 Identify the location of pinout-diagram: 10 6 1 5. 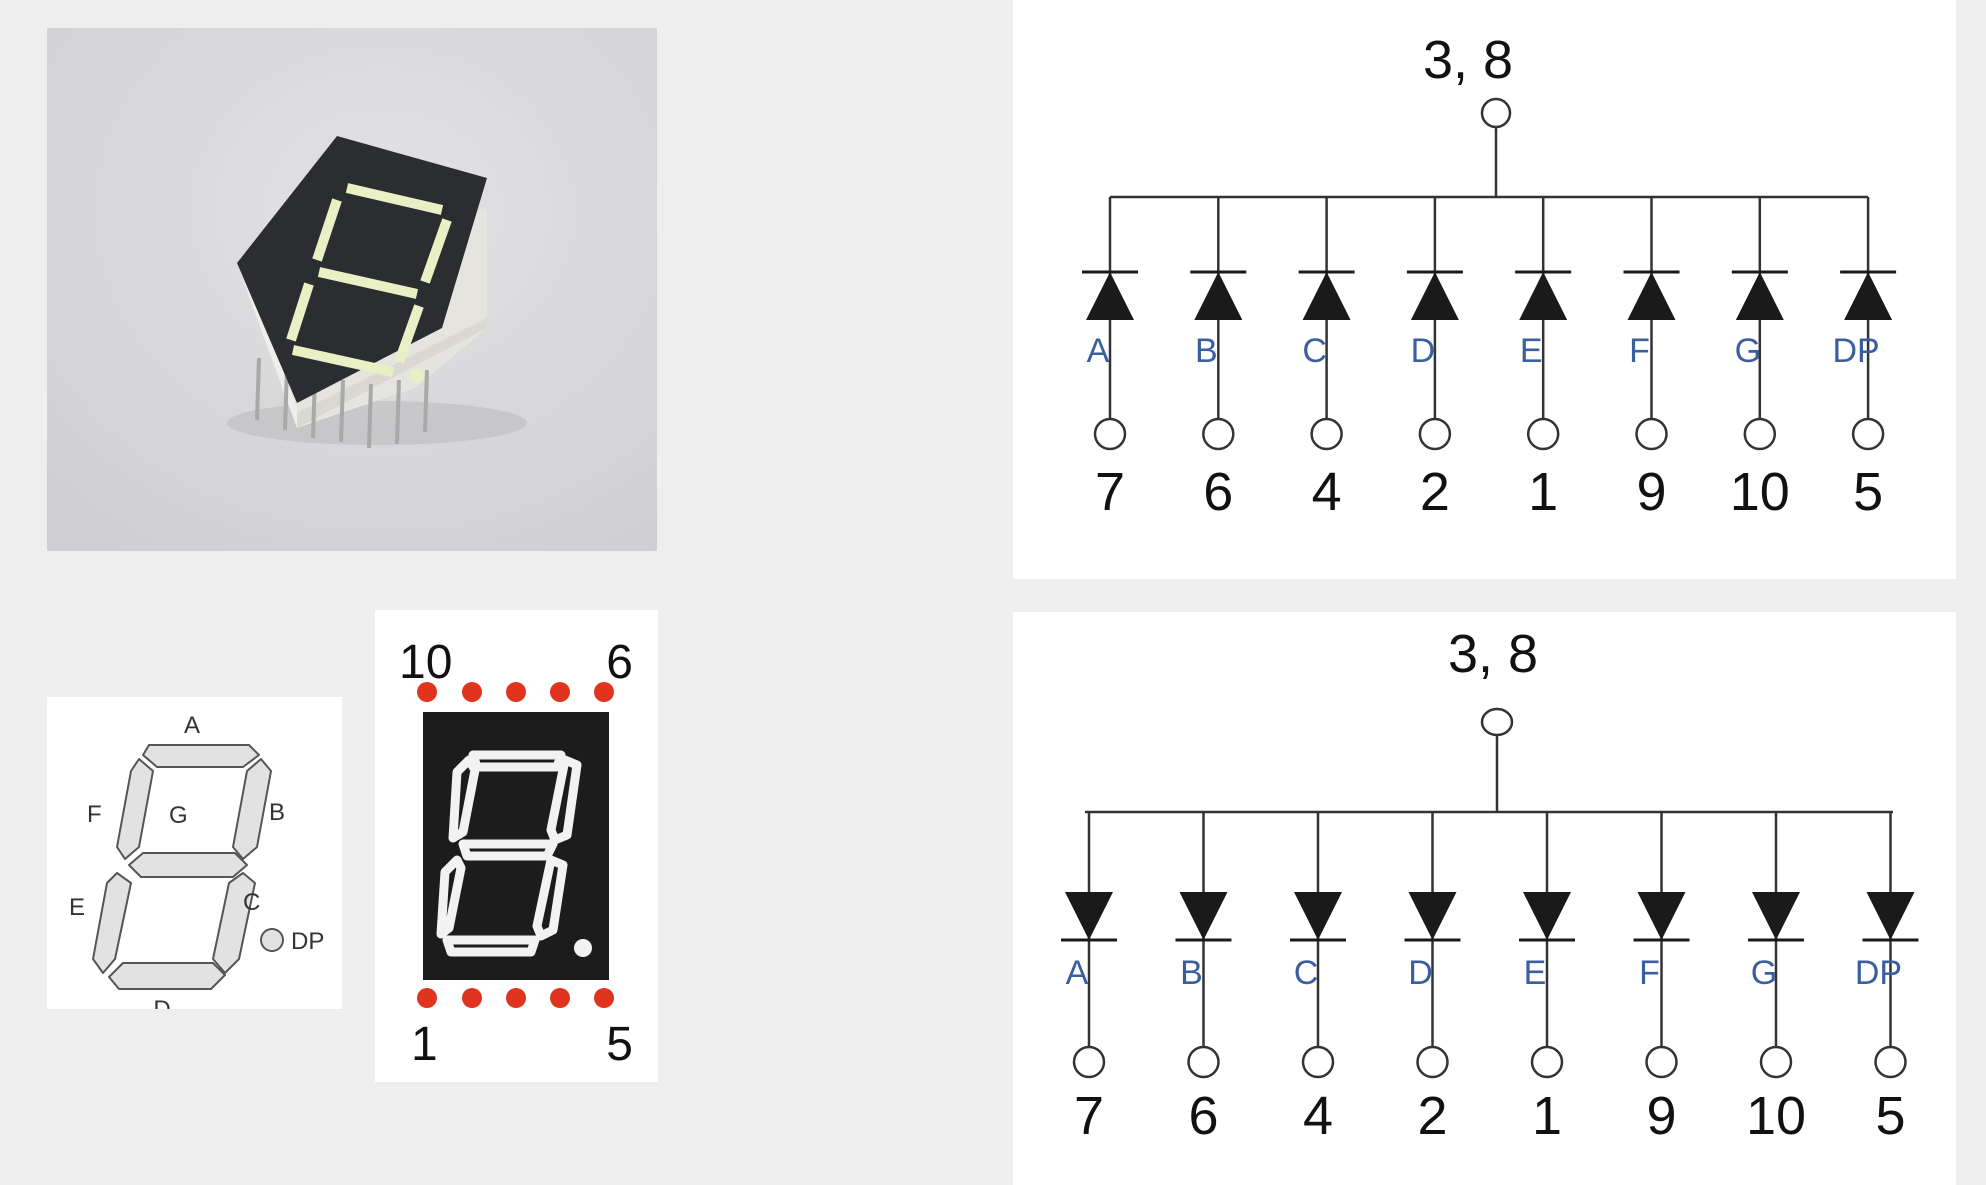
(516, 846).